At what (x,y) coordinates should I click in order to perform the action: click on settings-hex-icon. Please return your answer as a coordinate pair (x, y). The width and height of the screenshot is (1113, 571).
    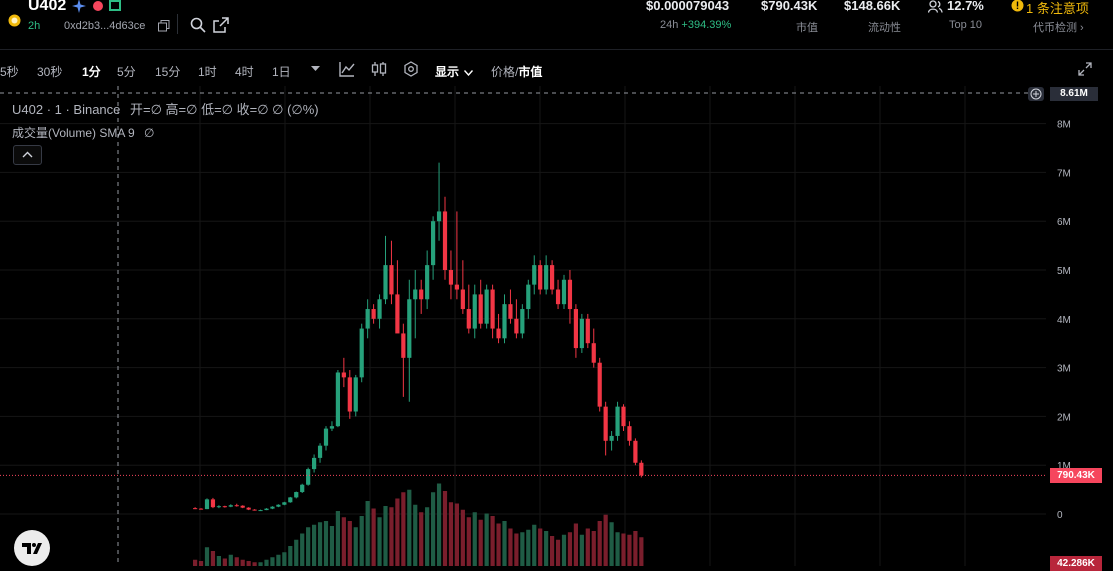
    Looking at the image, I should click on (411, 69).